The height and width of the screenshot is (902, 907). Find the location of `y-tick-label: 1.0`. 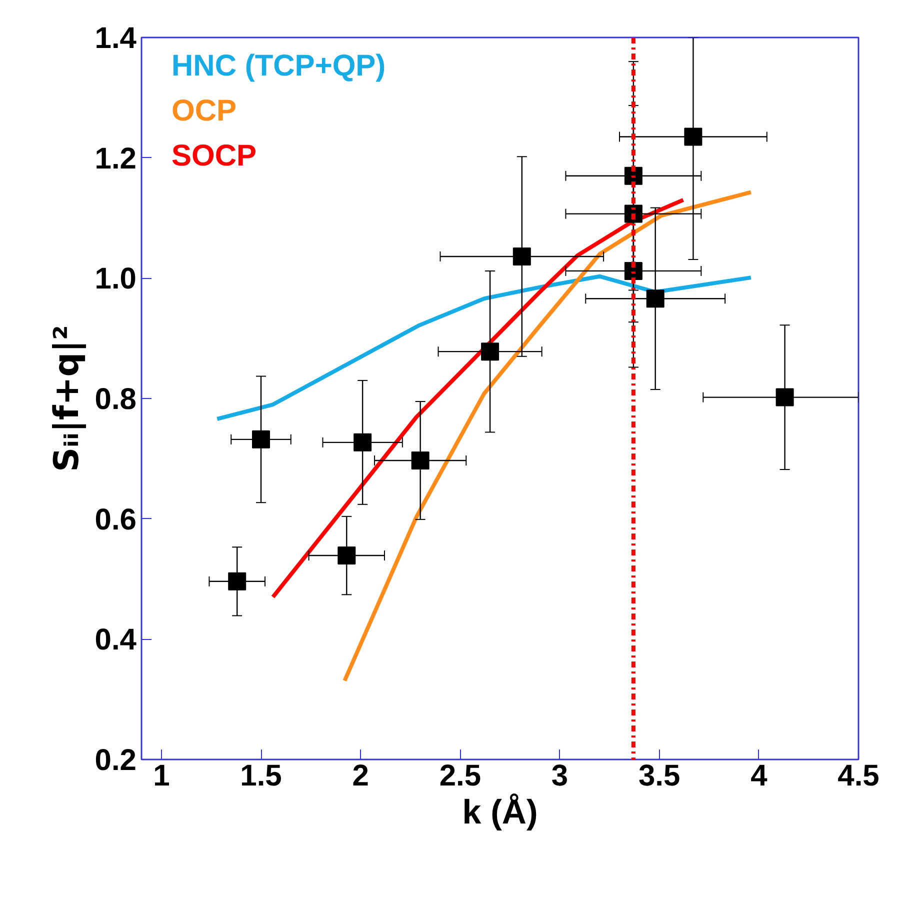

y-tick-label: 1.0 is located at coordinates (115, 279).